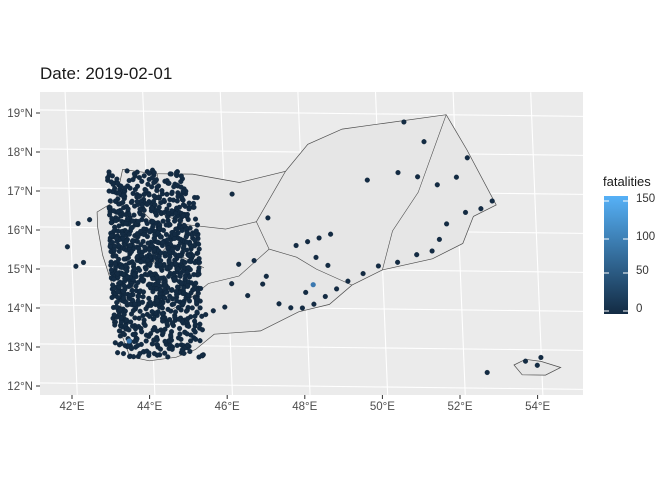 Image resolution: width=672 pixels, height=480 pixels. I want to click on event-point-high, so click(129, 341).